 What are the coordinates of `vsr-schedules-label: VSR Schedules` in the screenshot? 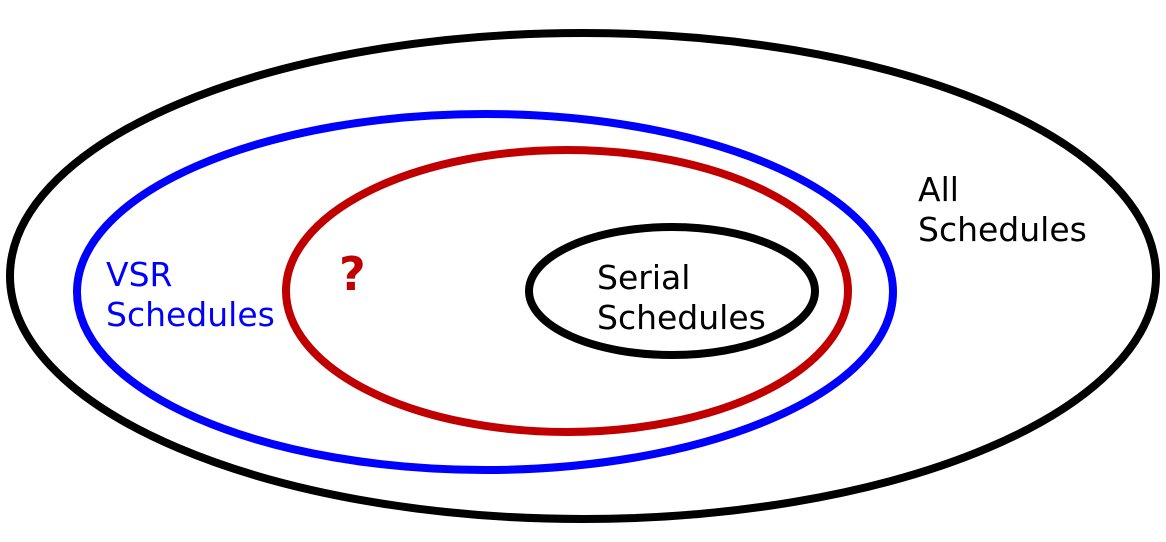 It's located at (190, 295).